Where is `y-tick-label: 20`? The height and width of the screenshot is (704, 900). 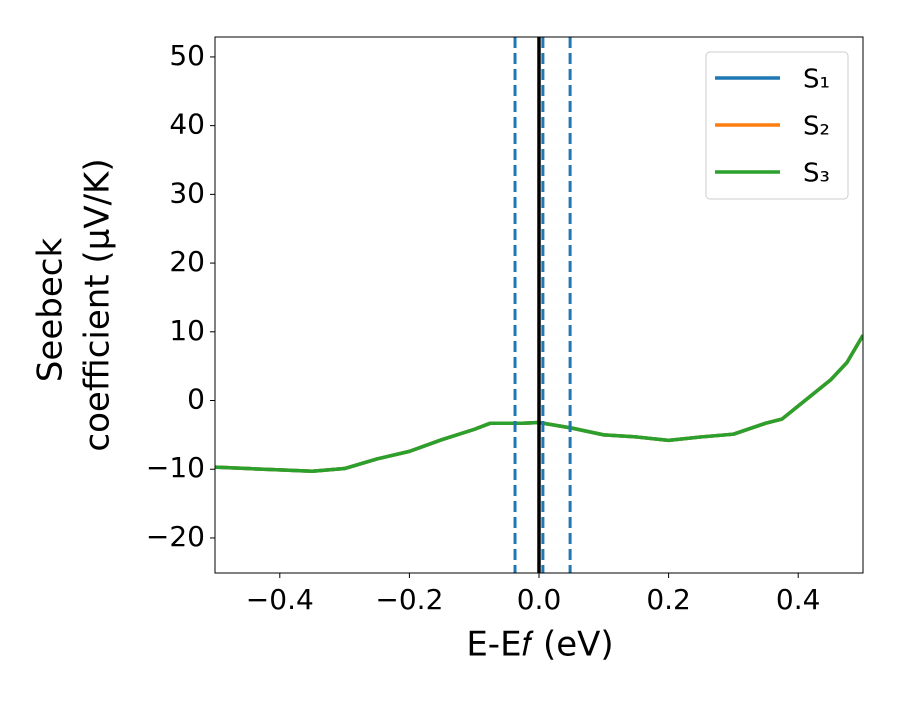 y-tick-label: 20 is located at coordinates (187, 261).